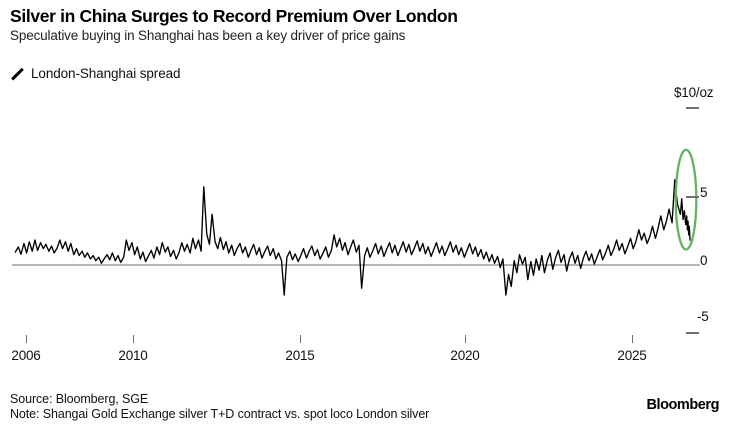 This screenshot has height=434, width=729. What do you see at coordinates (633, 339) in the screenshot?
I see `x-axis-tick-2025` at bounding box center [633, 339].